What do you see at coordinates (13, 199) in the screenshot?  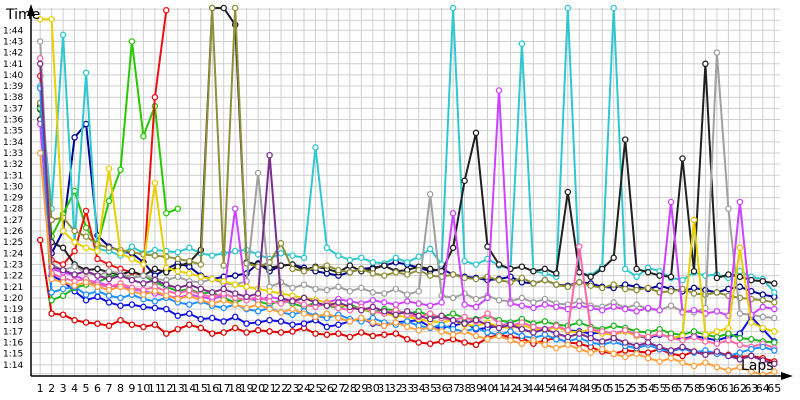 I see `y-tick-label: 1:29` at bounding box center [13, 199].